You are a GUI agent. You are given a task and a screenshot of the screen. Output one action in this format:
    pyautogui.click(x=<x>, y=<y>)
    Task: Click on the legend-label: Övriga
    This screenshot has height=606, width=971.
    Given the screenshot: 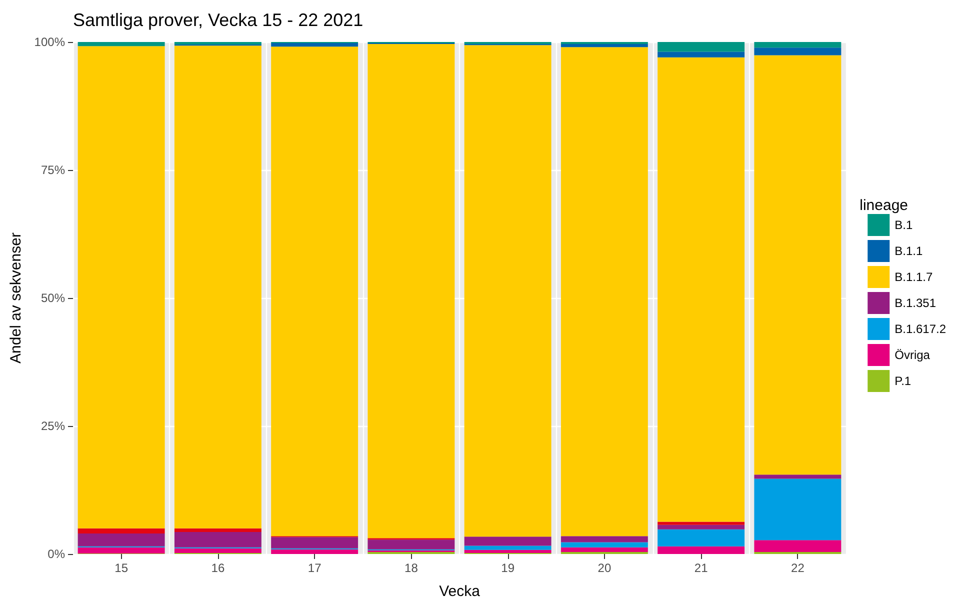 What is the action you would take?
    pyautogui.click(x=912, y=355)
    